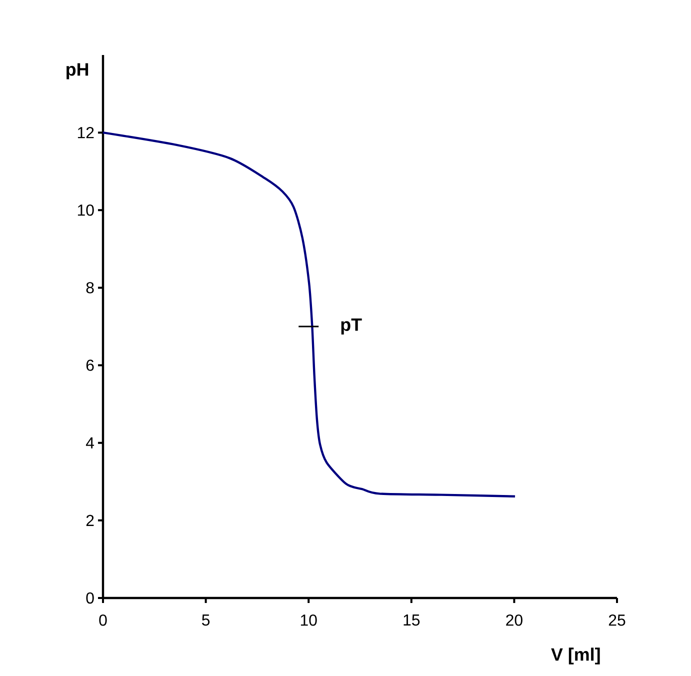 The height and width of the screenshot is (676, 691). I want to click on y-tick-label: 0, so click(90, 598).